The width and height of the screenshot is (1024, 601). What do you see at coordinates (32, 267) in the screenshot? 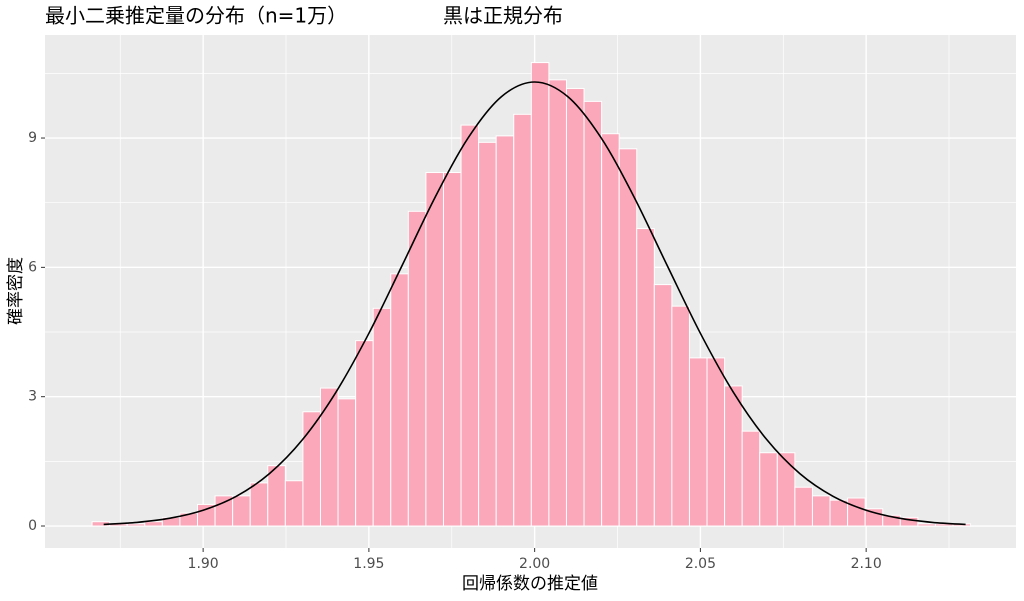
I see `y-tick-label: 6` at bounding box center [32, 267].